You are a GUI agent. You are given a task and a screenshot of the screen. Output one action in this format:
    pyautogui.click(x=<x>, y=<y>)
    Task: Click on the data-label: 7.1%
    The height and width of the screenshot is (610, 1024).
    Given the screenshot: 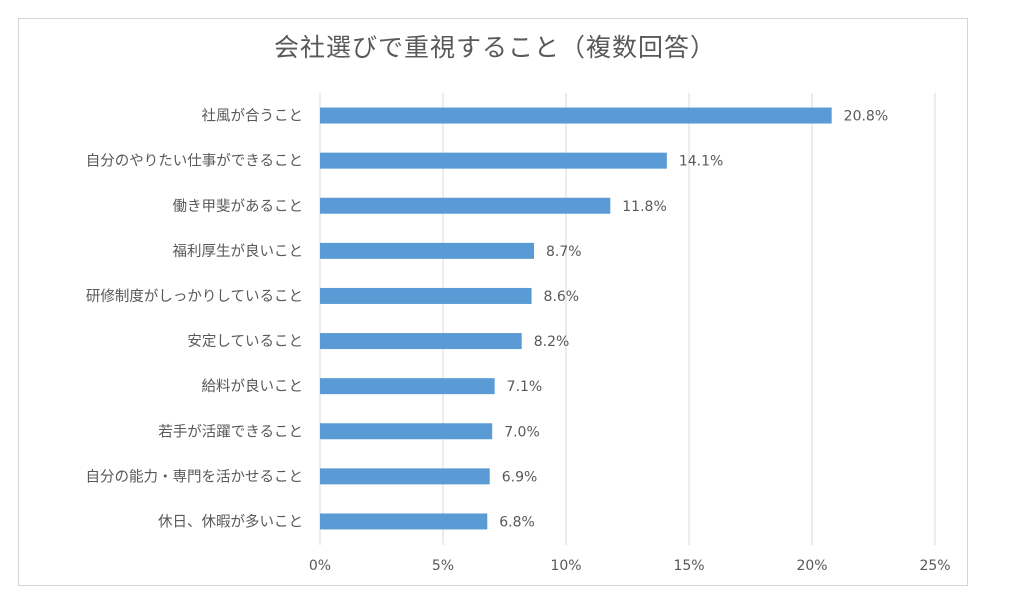 What is the action you would take?
    pyautogui.click(x=525, y=387)
    